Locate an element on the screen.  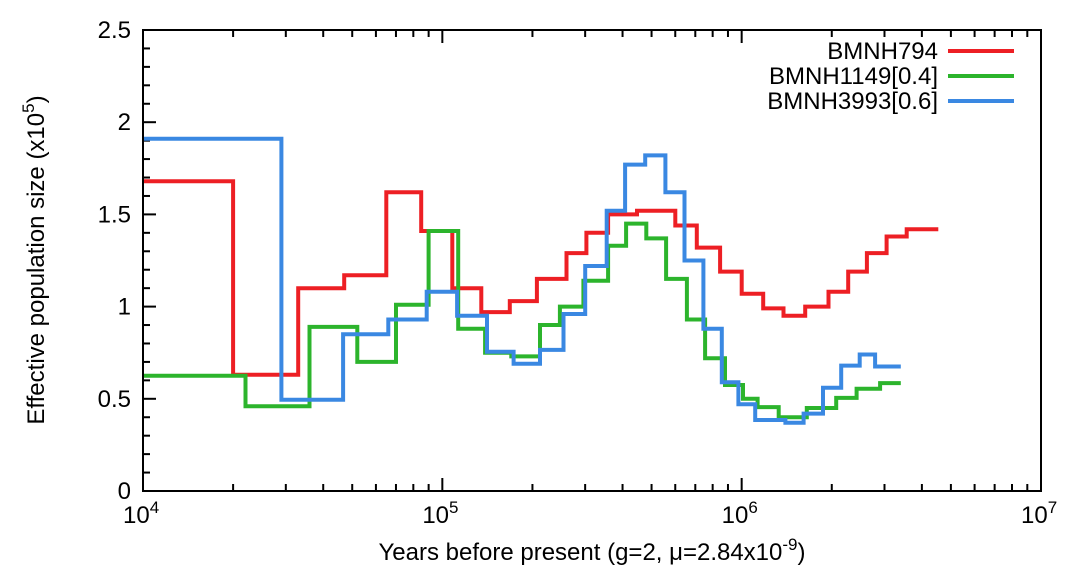
legend-label-bmnh1149-0-4-: BMNH1149[0.4] is located at coordinates (853, 76).